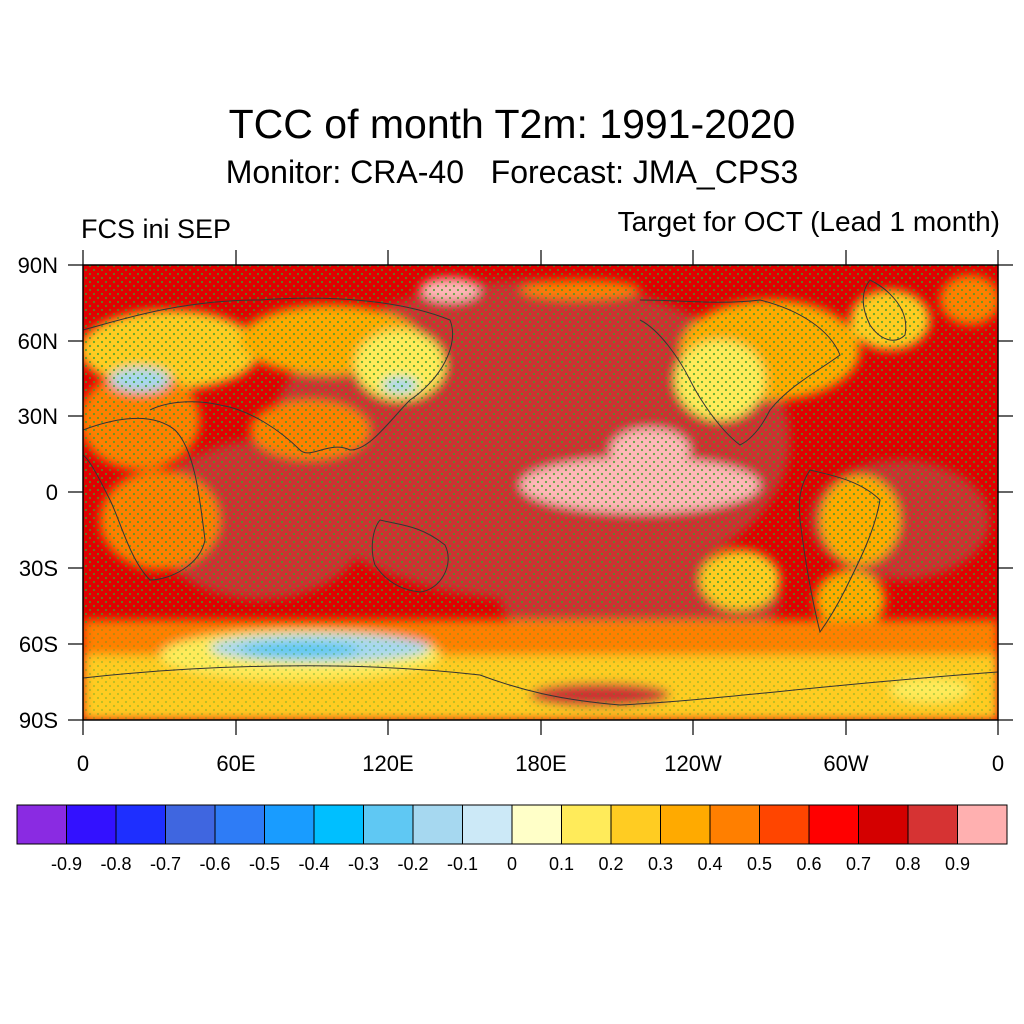 The image size is (1024, 1024). Describe the element at coordinates (388, 763) in the screenshot. I see `lon-label-120e: 120E` at that location.